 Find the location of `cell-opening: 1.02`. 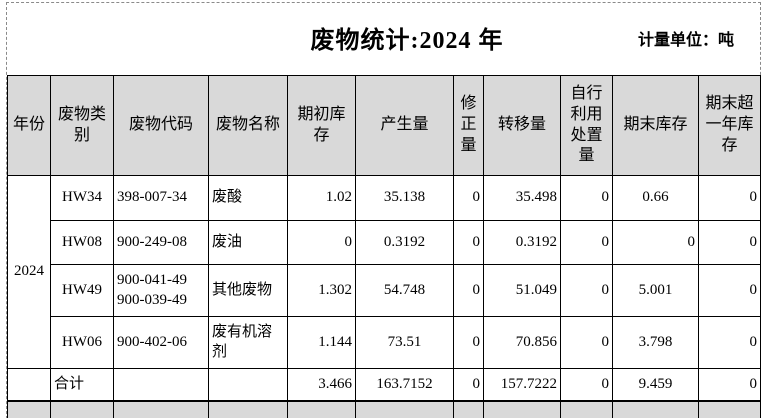

cell-opening: 1.02 is located at coordinates (321, 198).